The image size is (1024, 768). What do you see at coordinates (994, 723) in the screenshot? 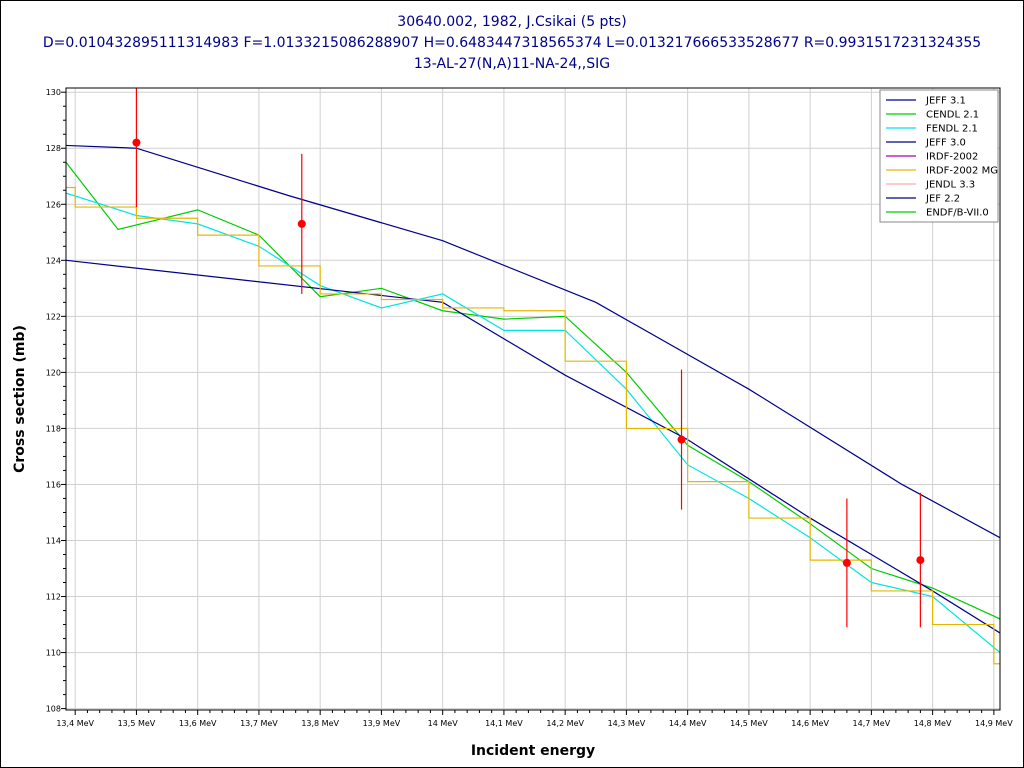
I see `x-tick-label: 14,9 MeV` at bounding box center [994, 723].